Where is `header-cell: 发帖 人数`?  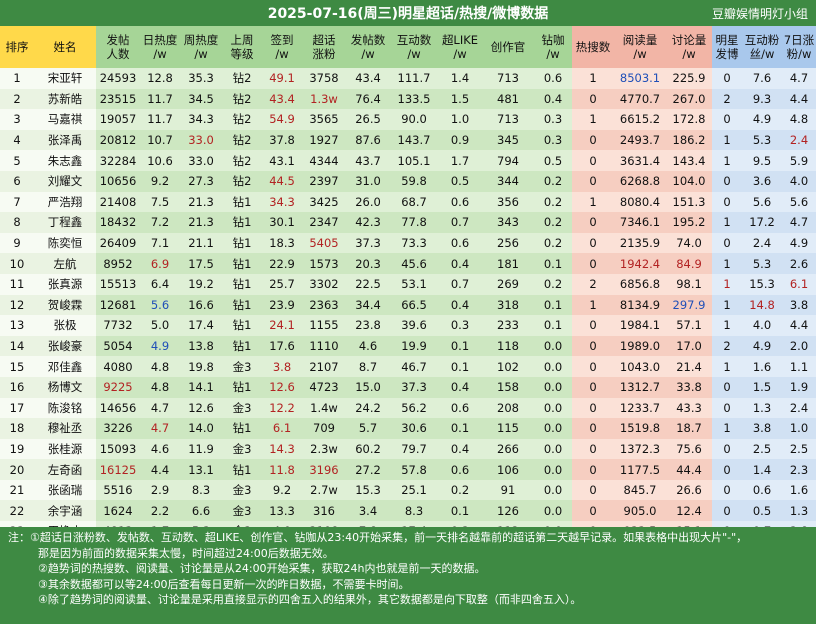
header-cell: 发帖 人数 is located at coordinates (118, 47).